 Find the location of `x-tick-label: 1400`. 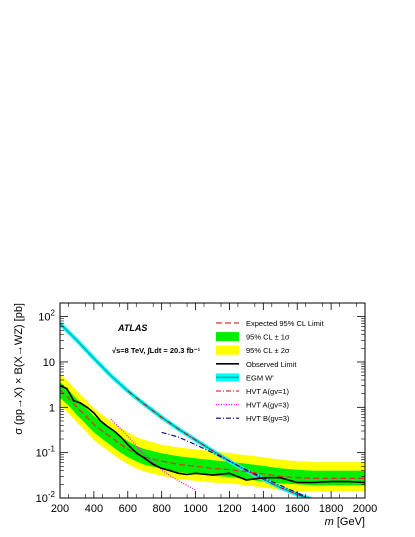

x-tick-label: 1400 is located at coordinates (263, 509).